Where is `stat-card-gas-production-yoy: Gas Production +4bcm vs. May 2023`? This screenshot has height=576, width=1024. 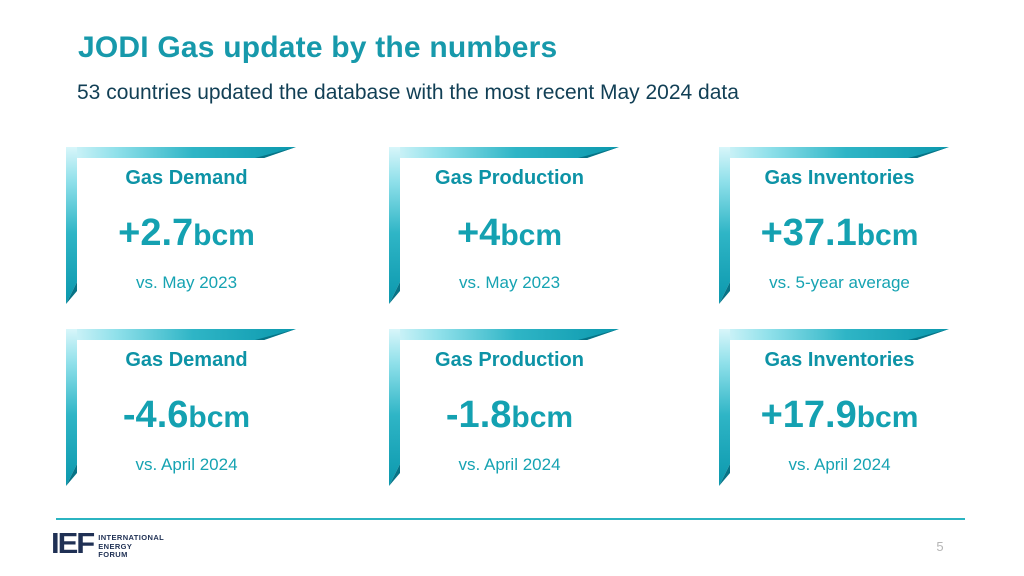
stat-card-gas-production-yoy: Gas Production +4bcm vs. May 2023 is located at coordinates (504, 227).